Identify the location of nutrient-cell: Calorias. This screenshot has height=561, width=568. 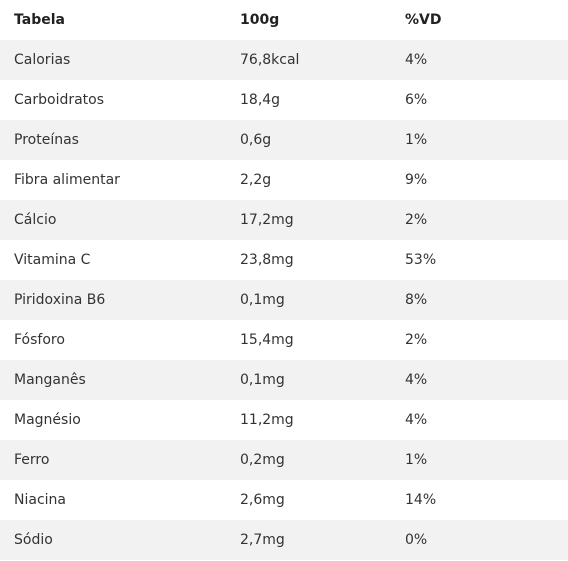
(113, 60).